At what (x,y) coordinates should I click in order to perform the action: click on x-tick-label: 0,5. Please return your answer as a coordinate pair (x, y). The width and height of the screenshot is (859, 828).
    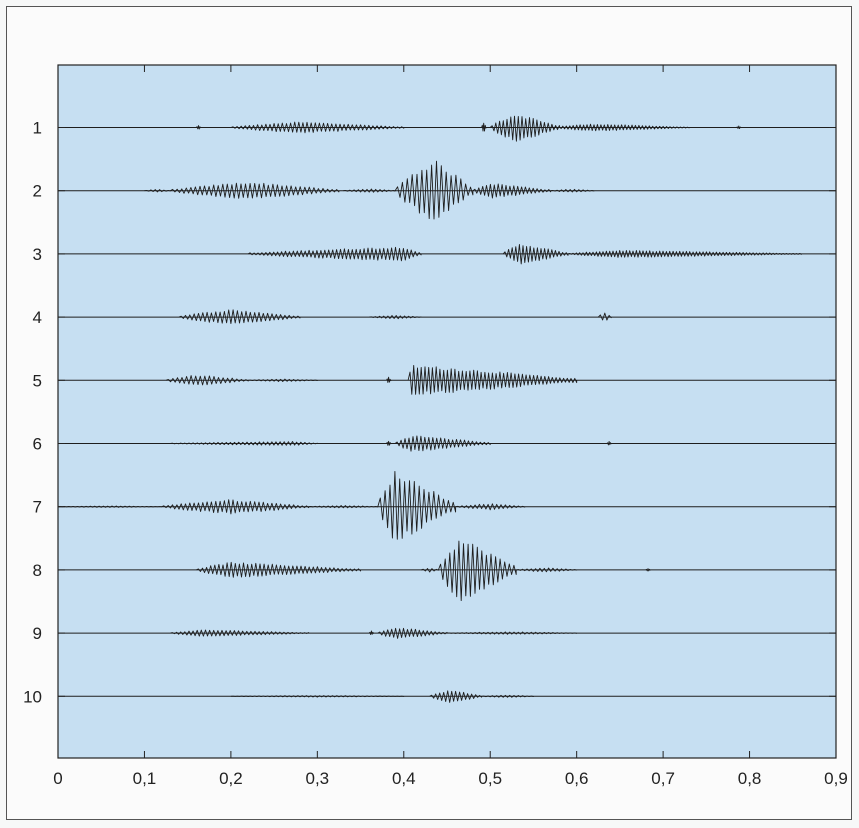
    Looking at the image, I should click on (490, 778).